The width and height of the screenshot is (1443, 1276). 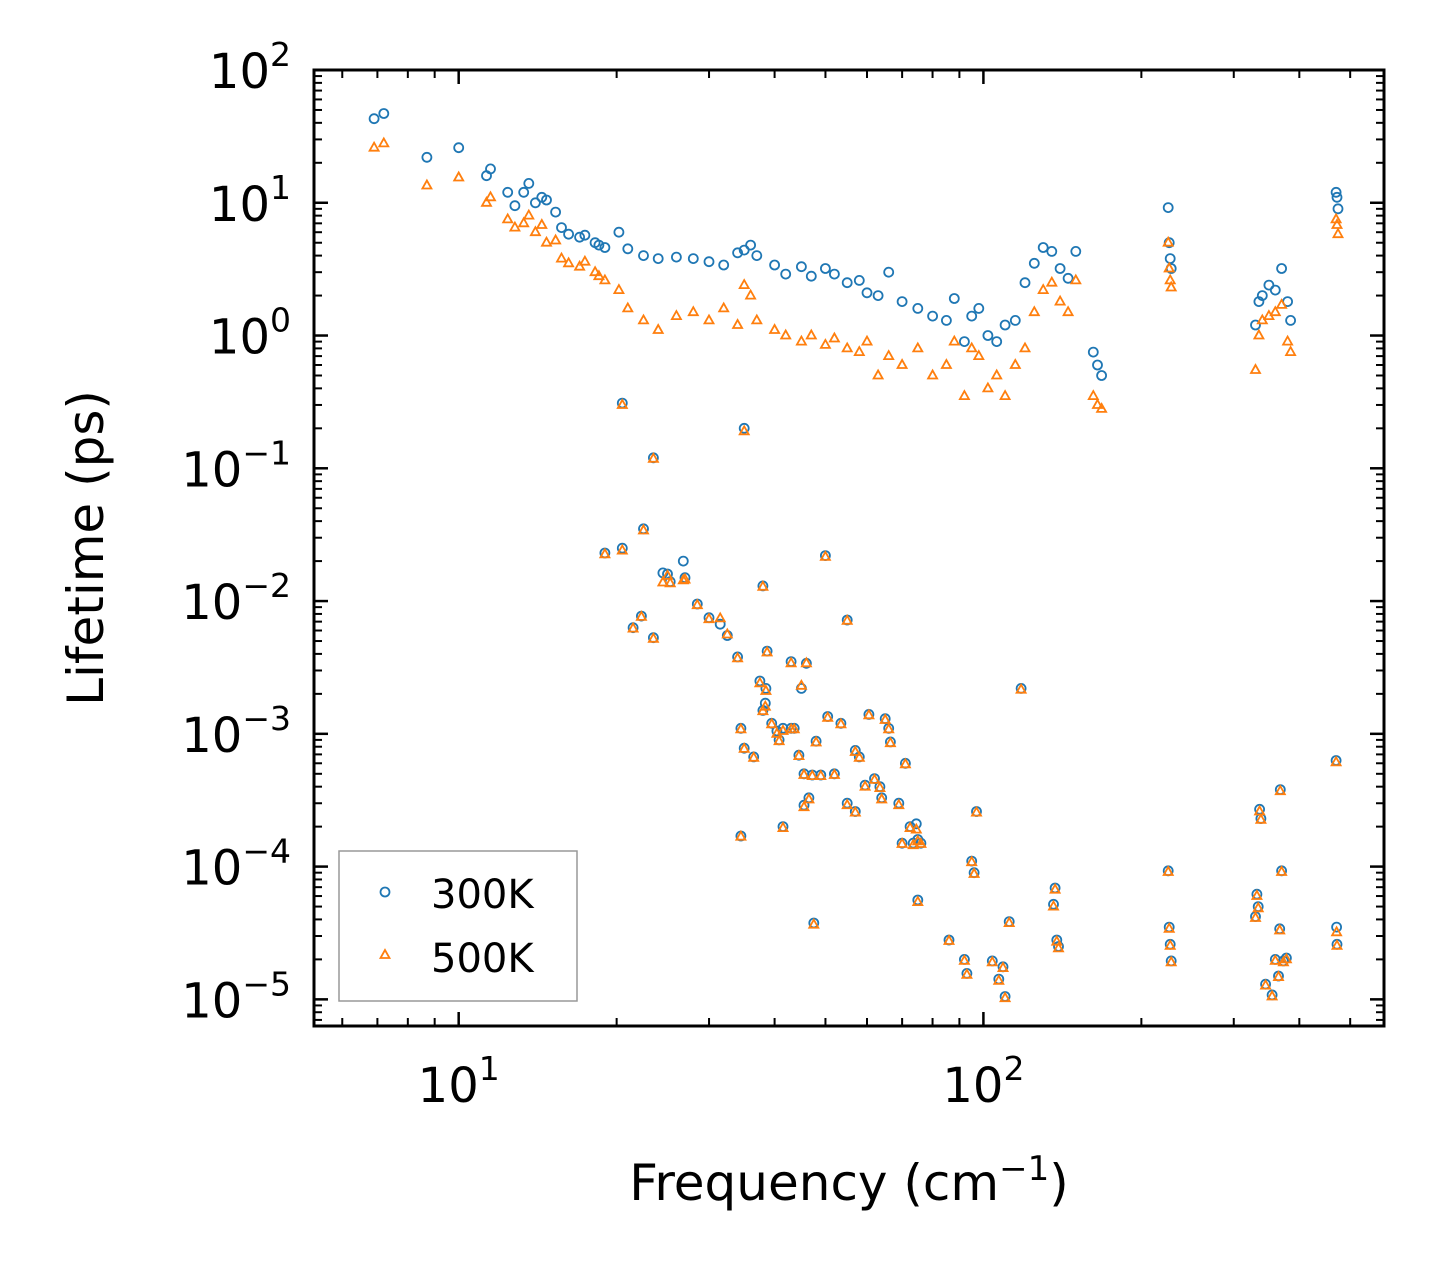 What do you see at coordinates (250, 200) in the screenshot?
I see `y-tick-label: 10¹` at bounding box center [250, 200].